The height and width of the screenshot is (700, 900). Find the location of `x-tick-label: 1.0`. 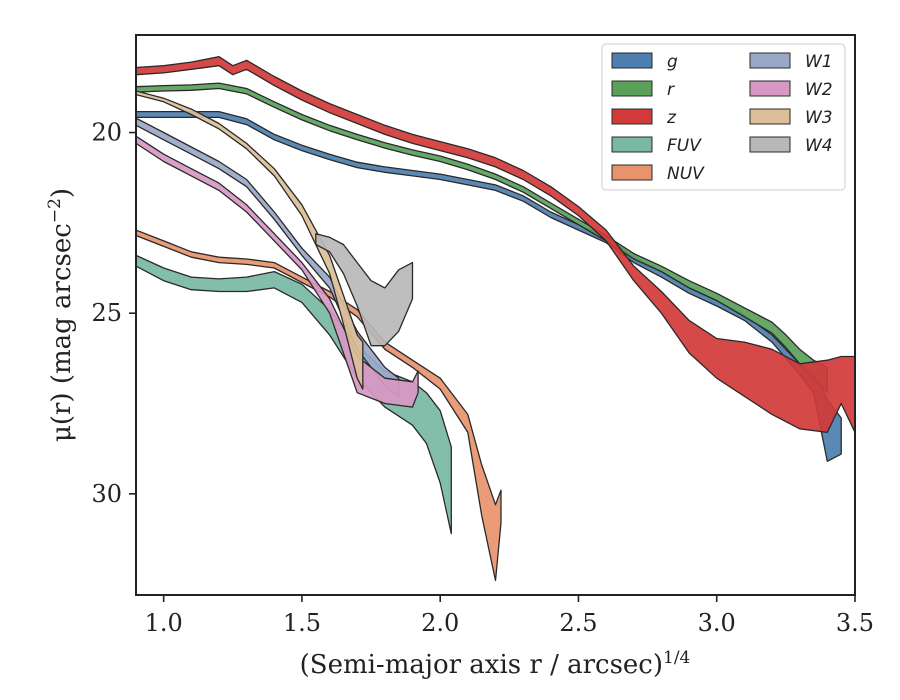

x-tick-label: 1.0 is located at coordinates (164, 623).